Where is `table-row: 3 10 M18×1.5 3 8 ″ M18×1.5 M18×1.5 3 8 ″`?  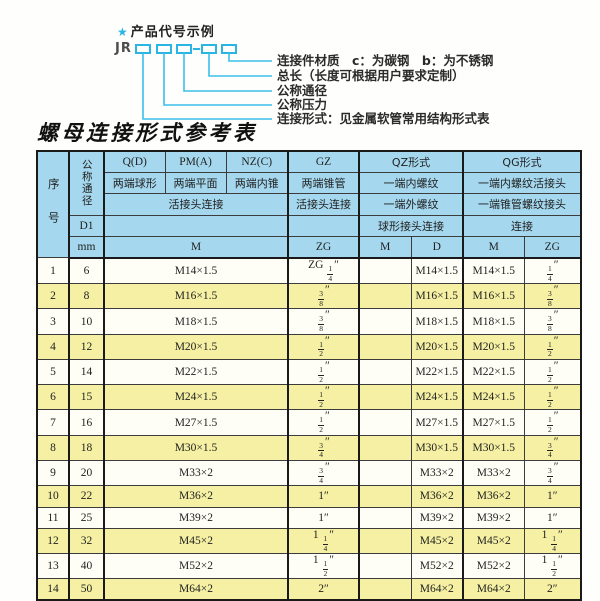 table-row: 3 10 M18×1.5 3 8 ″ M18×1.5 M18×1.5 3 8 ″ is located at coordinates (309, 321).